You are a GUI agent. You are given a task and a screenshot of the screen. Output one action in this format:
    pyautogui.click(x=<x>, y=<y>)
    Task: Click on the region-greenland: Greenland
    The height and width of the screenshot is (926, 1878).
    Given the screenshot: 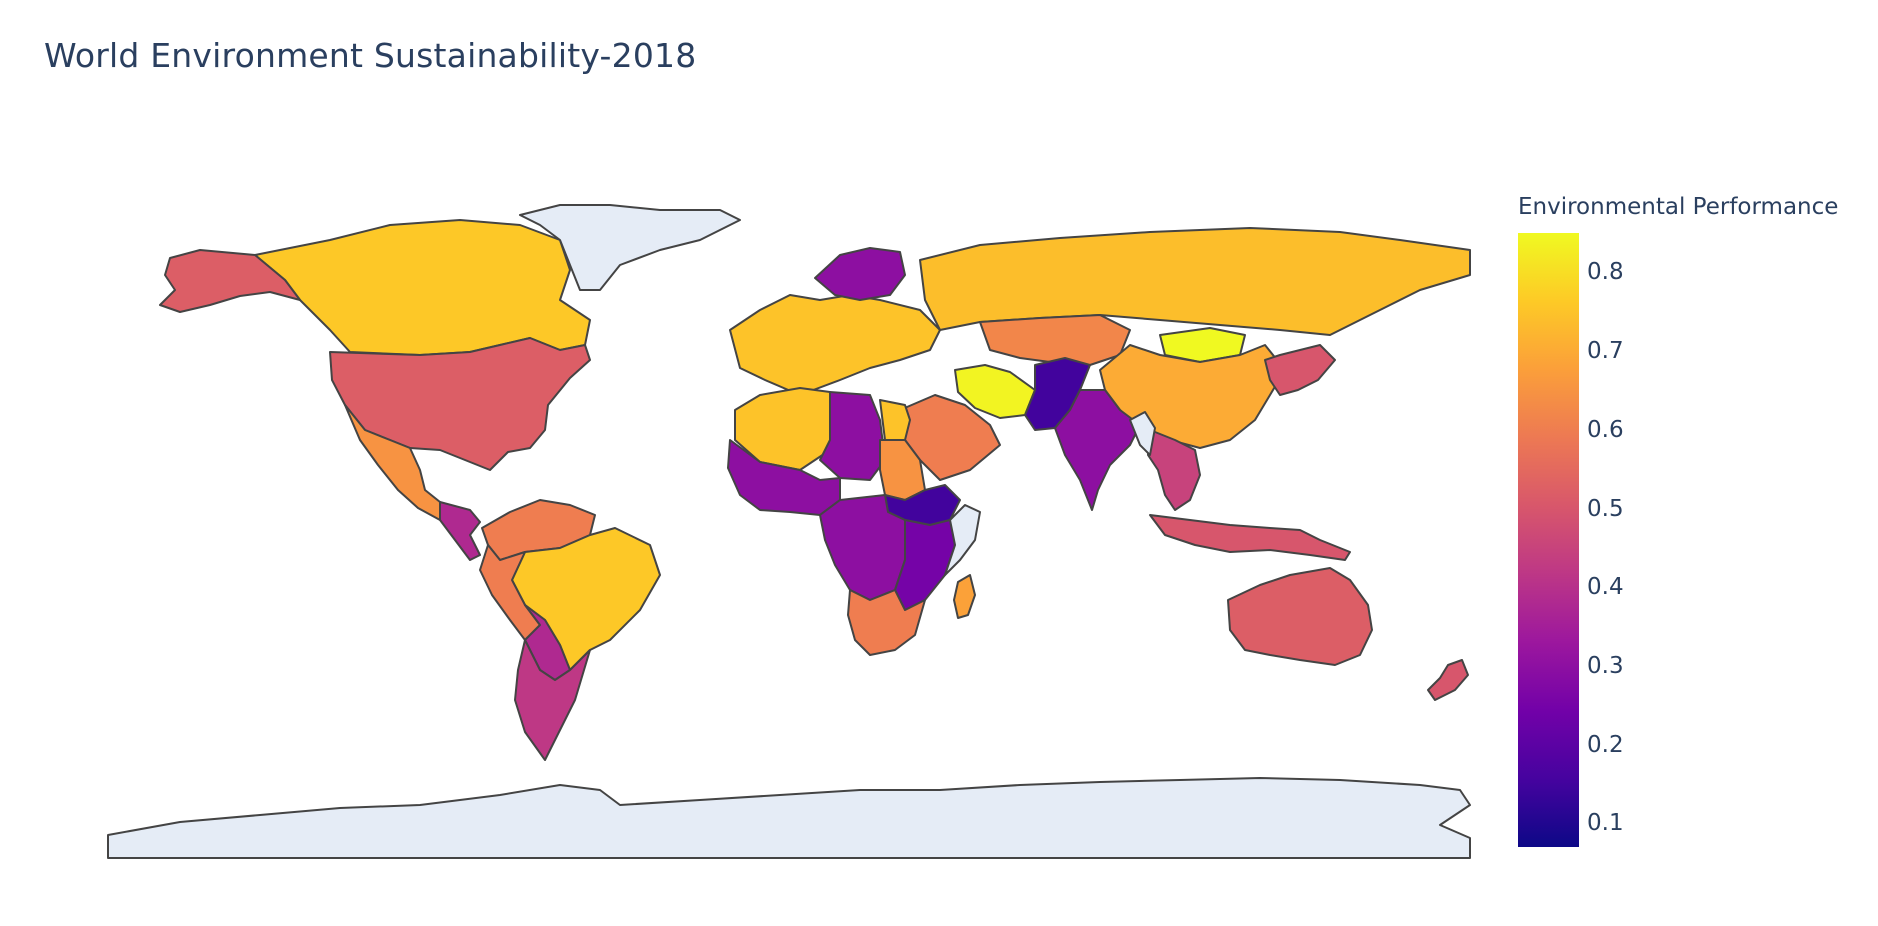 What is the action you would take?
    pyautogui.click(x=630, y=247)
    